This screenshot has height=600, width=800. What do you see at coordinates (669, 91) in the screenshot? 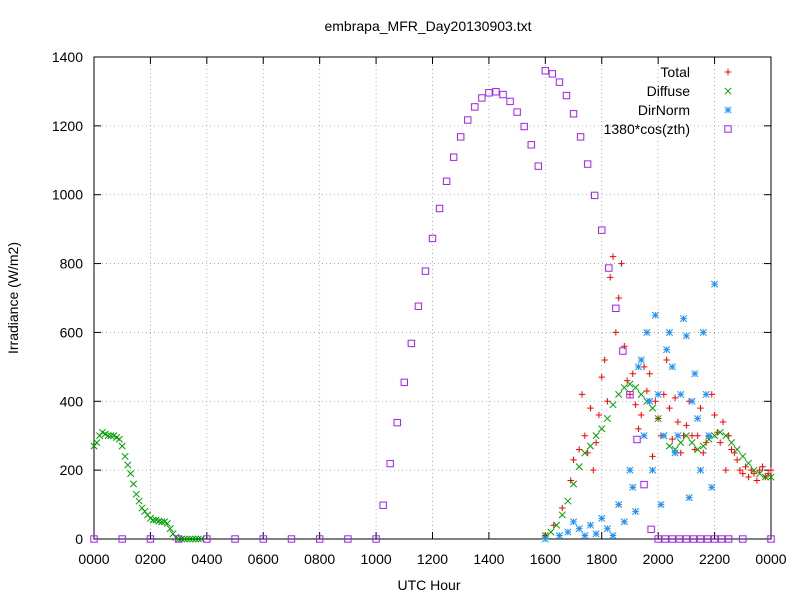
I see `legend-label: Diffuse` at bounding box center [669, 91].